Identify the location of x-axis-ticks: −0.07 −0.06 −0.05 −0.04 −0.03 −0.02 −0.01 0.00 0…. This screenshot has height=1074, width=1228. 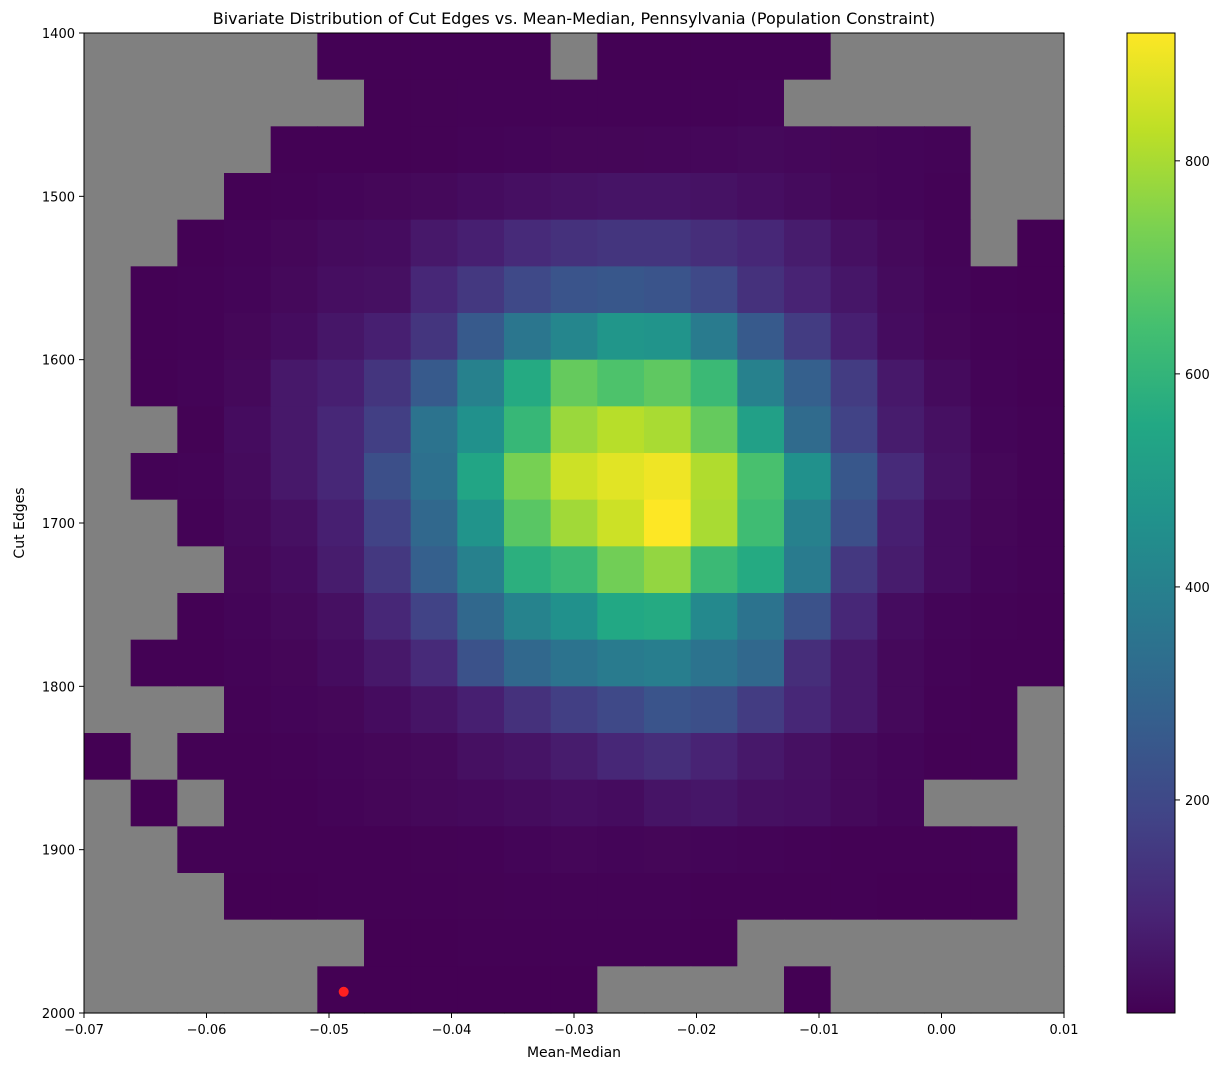
(571, 1025).